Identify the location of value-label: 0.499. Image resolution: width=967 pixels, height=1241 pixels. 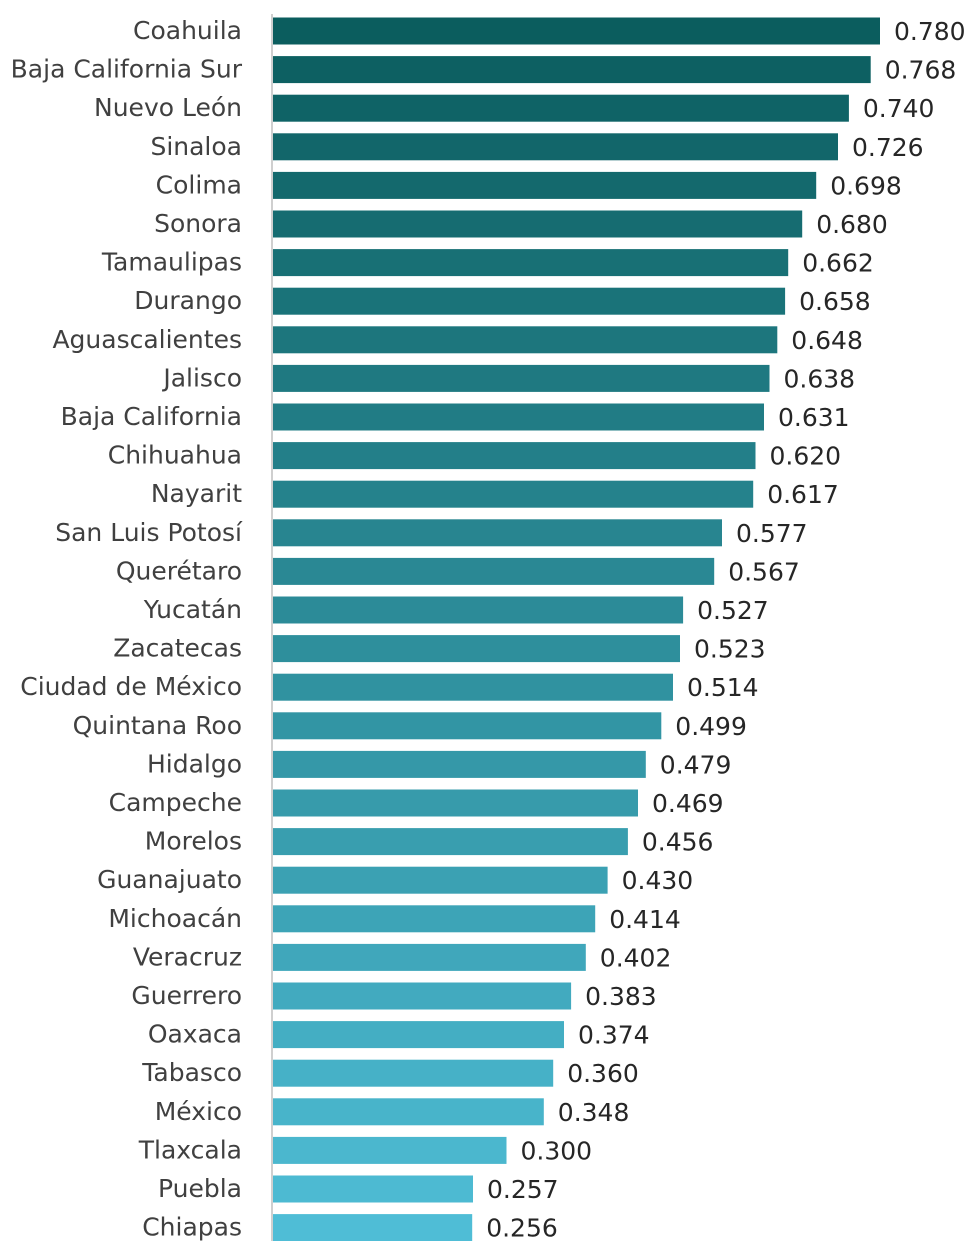
(711, 726).